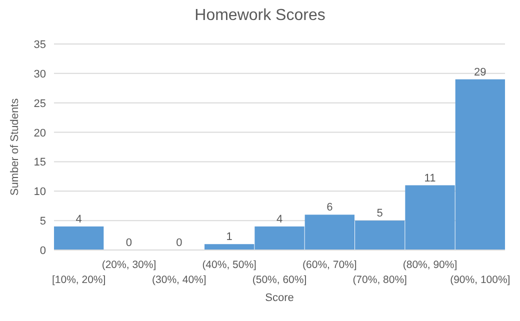 The width and height of the screenshot is (520, 321). Describe the element at coordinates (329, 265) in the screenshot. I see `x-tick-label: (60%, 70%]` at that location.